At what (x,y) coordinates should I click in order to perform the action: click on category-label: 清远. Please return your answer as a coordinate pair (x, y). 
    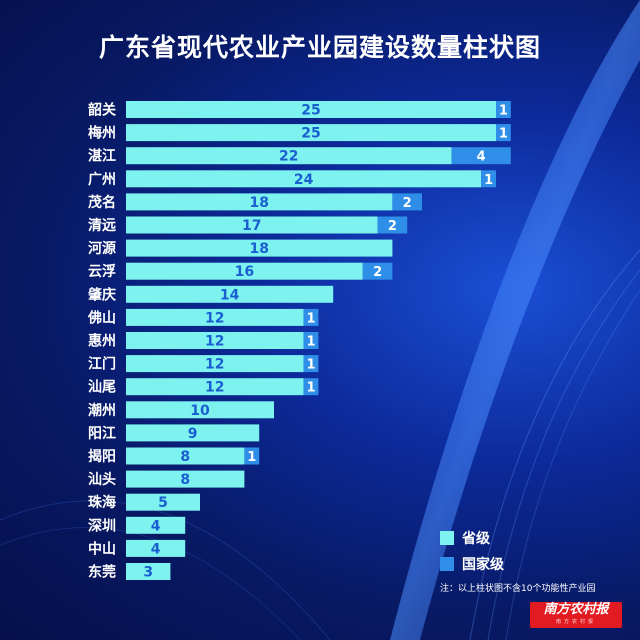
    Looking at the image, I should click on (102, 225).